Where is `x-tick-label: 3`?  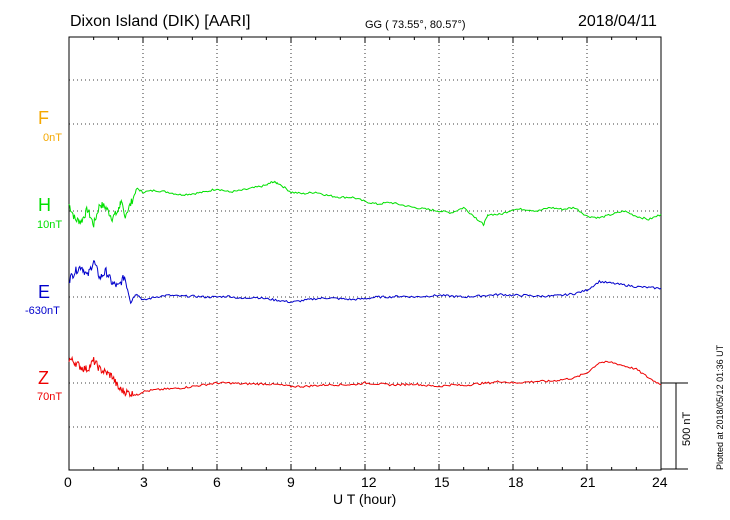
x-tick-label: 3 is located at coordinates (144, 482).